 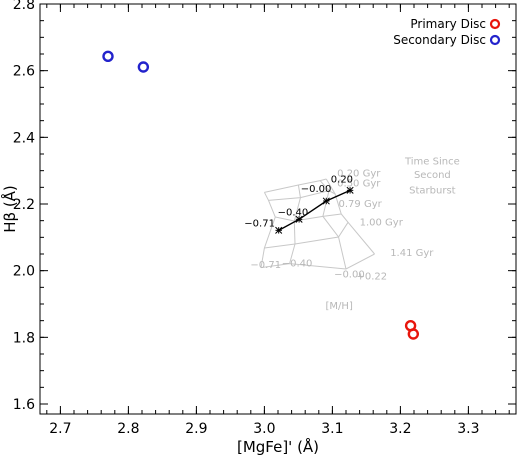 I want to click on grid-metallicity-label: −0.40, so click(x=297, y=264).